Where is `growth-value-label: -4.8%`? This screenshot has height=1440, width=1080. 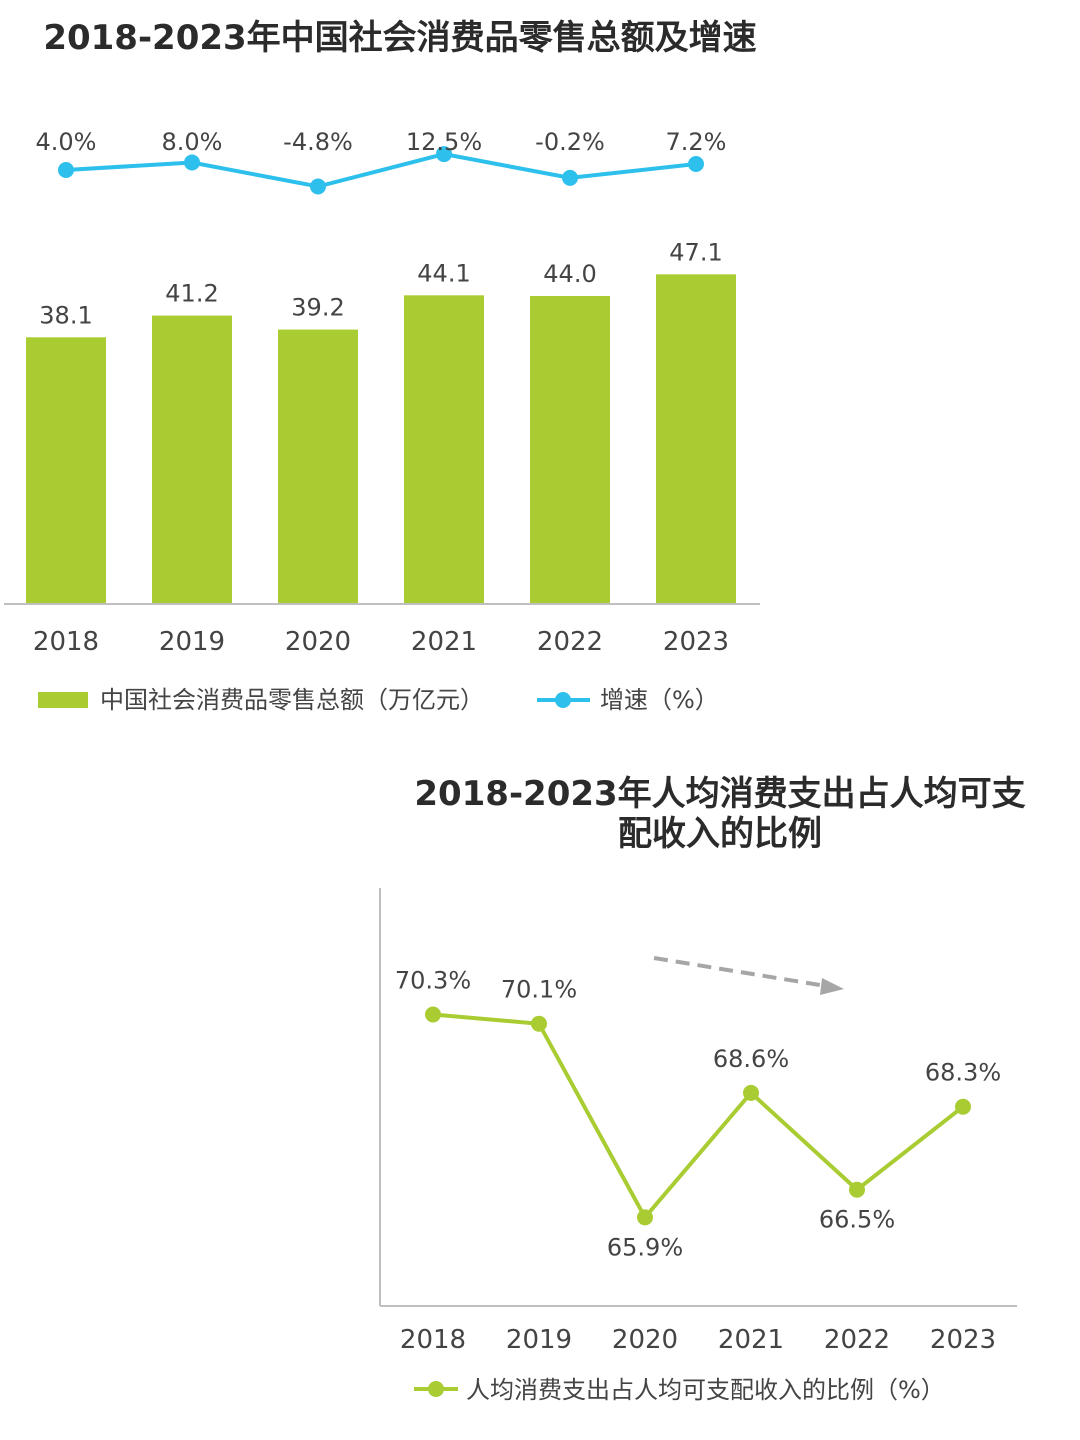 growth-value-label: -4.8% is located at coordinates (318, 142).